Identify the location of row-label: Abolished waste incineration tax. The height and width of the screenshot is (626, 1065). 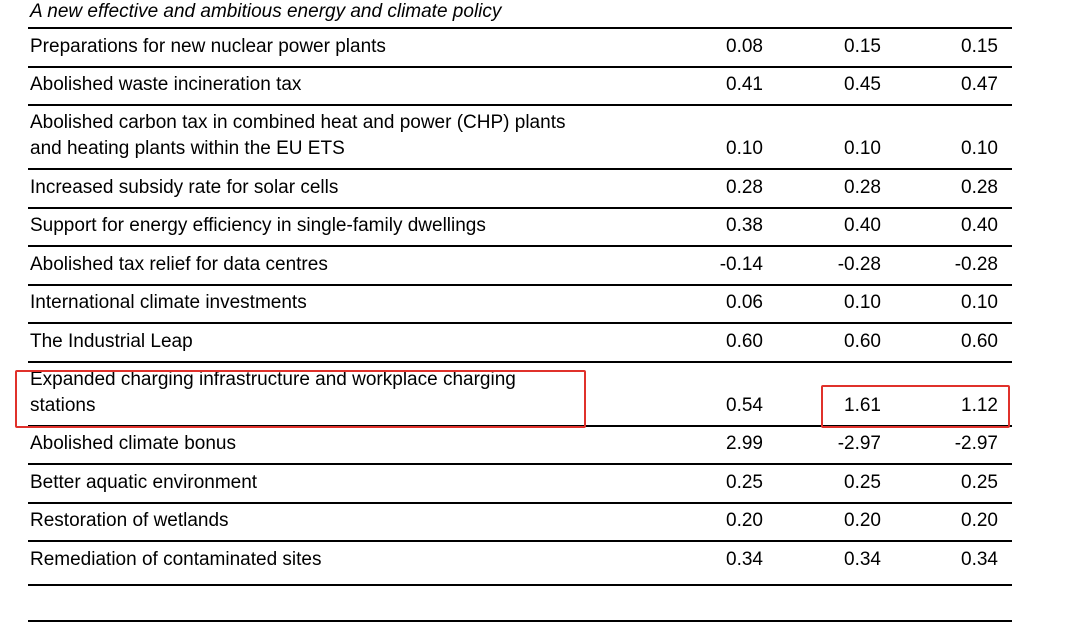
(166, 84).